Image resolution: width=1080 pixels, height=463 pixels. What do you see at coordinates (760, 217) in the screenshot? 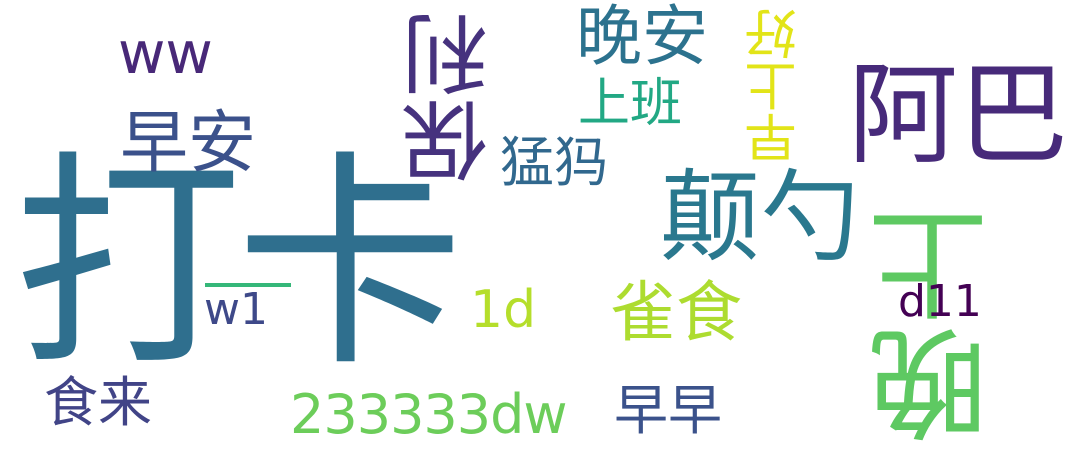
I see `word-dianshao: 颠勺` at bounding box center [760, 217].